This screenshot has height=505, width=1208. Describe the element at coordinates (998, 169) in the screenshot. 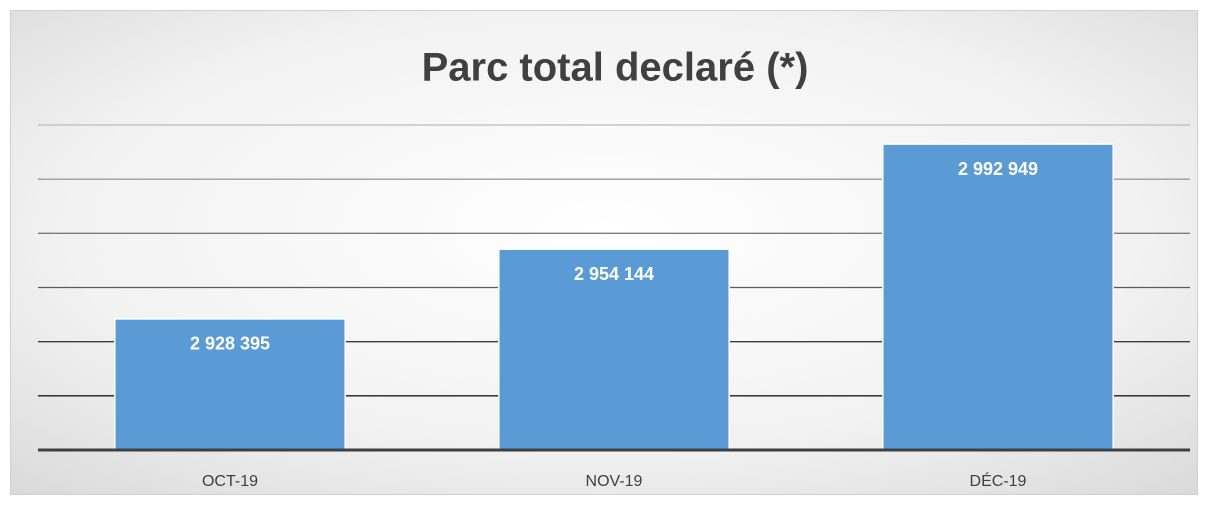

I see `data-label: 2 992 949` at that location.